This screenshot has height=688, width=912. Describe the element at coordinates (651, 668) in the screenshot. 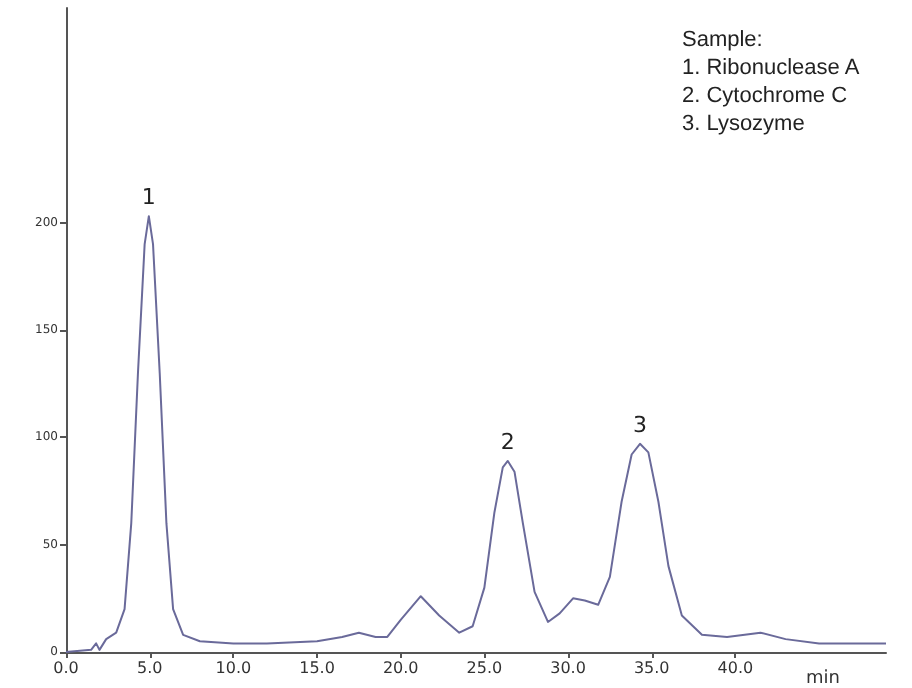

I see `x-tick-label: 35.0` at that location.